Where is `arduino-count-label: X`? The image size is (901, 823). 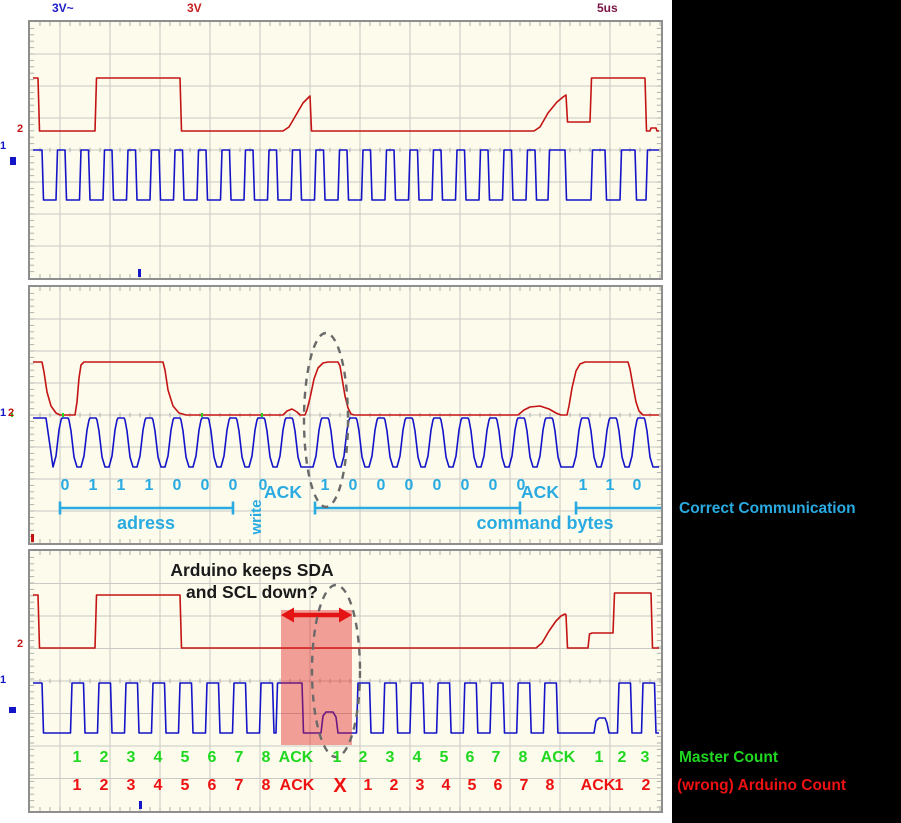
arduino-count-label: X is located at coordinates (340, 786).